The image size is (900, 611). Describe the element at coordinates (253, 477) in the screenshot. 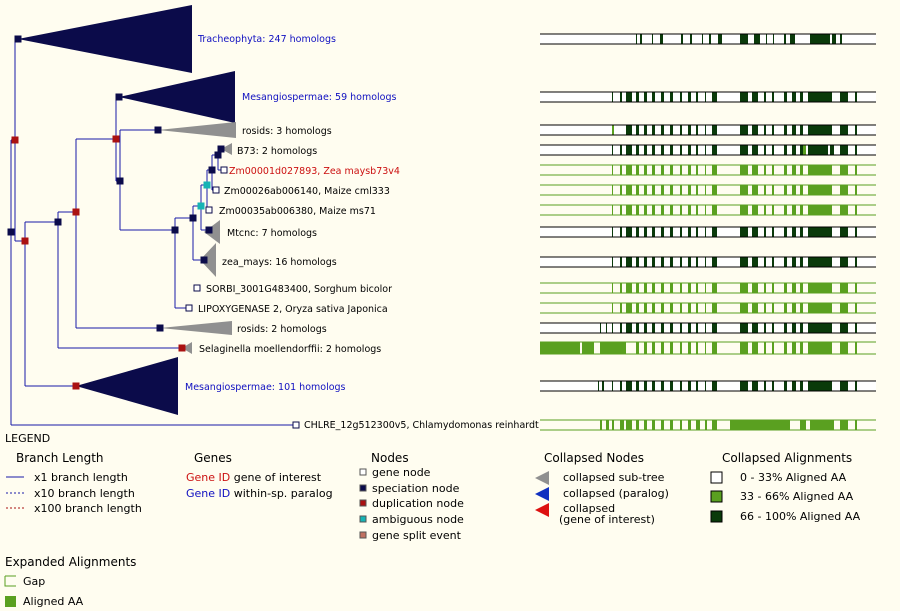

I see `gene-of-interest-row: Gene ID gene of interest` at that location.